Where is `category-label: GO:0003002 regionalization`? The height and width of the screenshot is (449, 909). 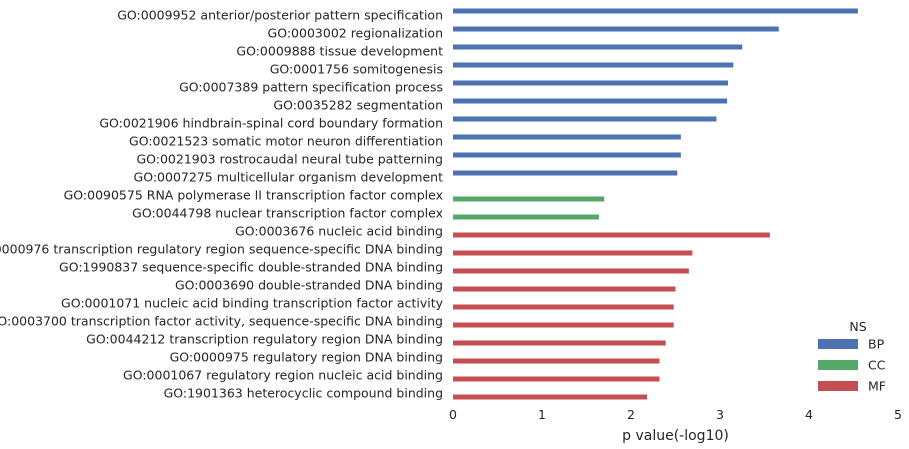
category-label: GO:0003002 regionalization is located at coordinates (355, 33).